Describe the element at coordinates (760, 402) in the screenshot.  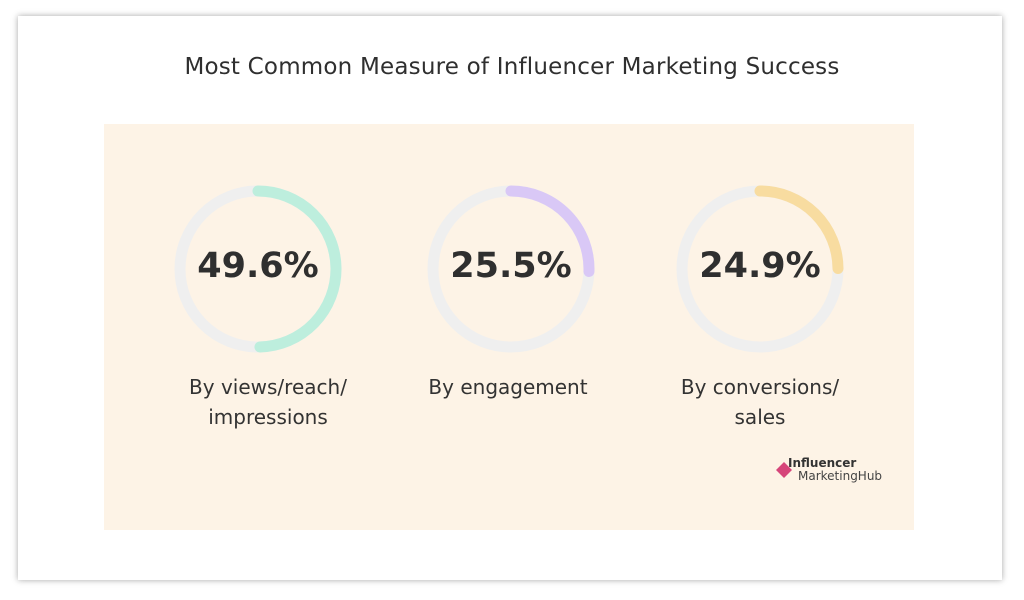
I see `category-label-conversions: By conversions/ sales` at that location.